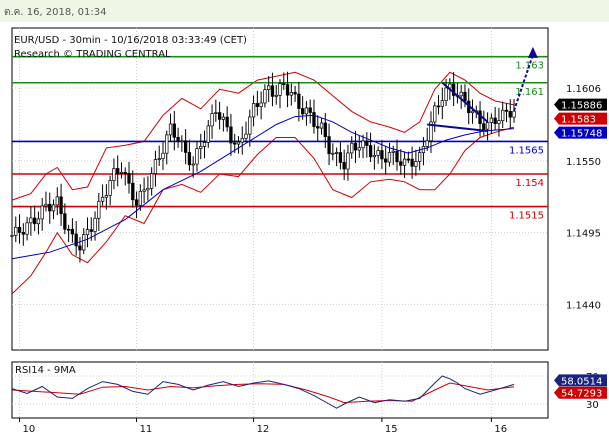  What do you see at coordinates (578, 120) in the screenshot?
I see `support-price-badge-label: 1.1583` at bounding box center [578, 120].